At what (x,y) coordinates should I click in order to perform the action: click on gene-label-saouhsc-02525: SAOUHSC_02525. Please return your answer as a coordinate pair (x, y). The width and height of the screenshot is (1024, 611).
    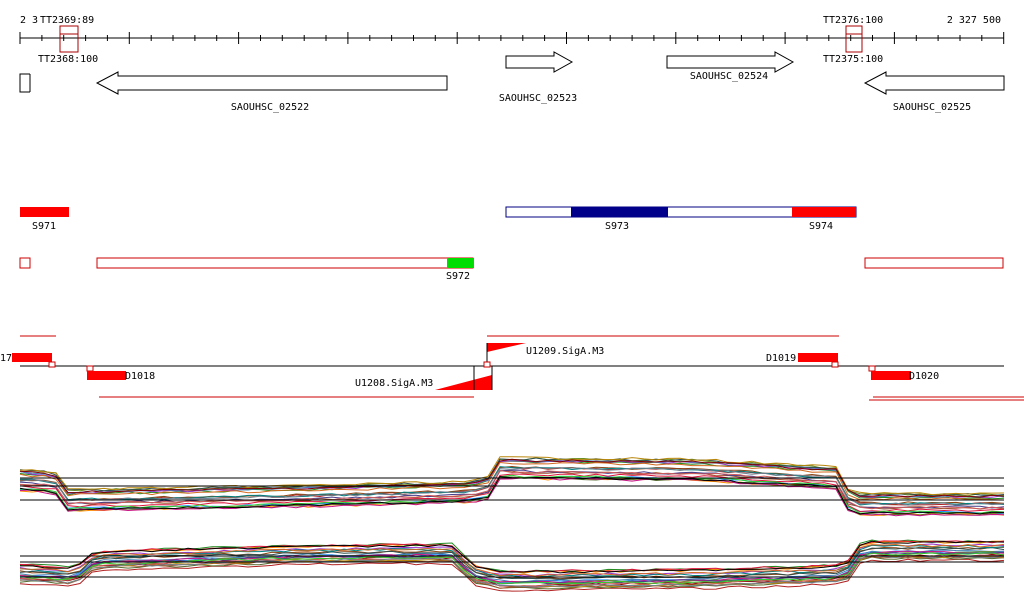
    Looking at the image, I should click on (932, 107).